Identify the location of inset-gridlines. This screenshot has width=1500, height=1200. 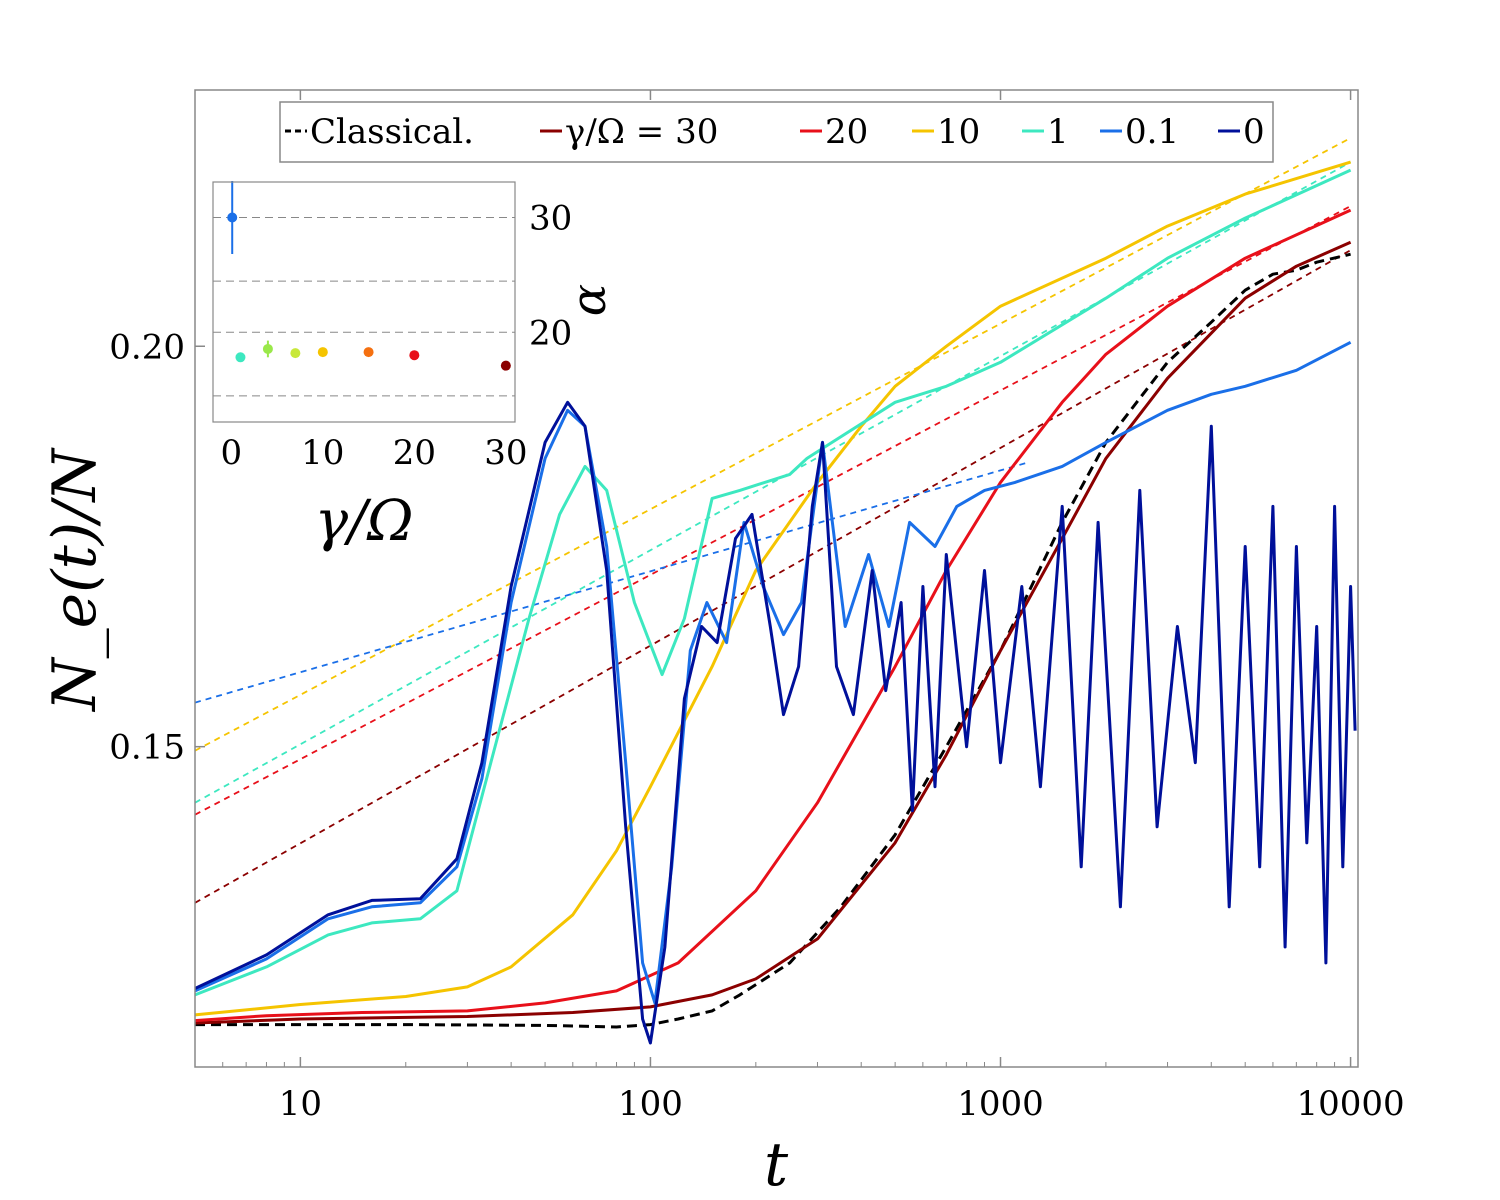
(364, 306).